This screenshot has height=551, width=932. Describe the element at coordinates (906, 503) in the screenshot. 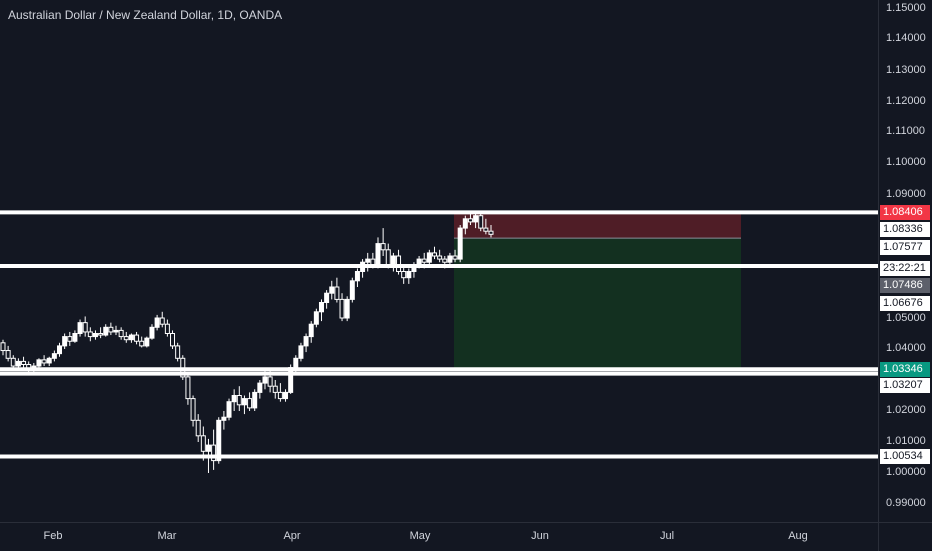

I see `price-tick: 0.99000` at that location.